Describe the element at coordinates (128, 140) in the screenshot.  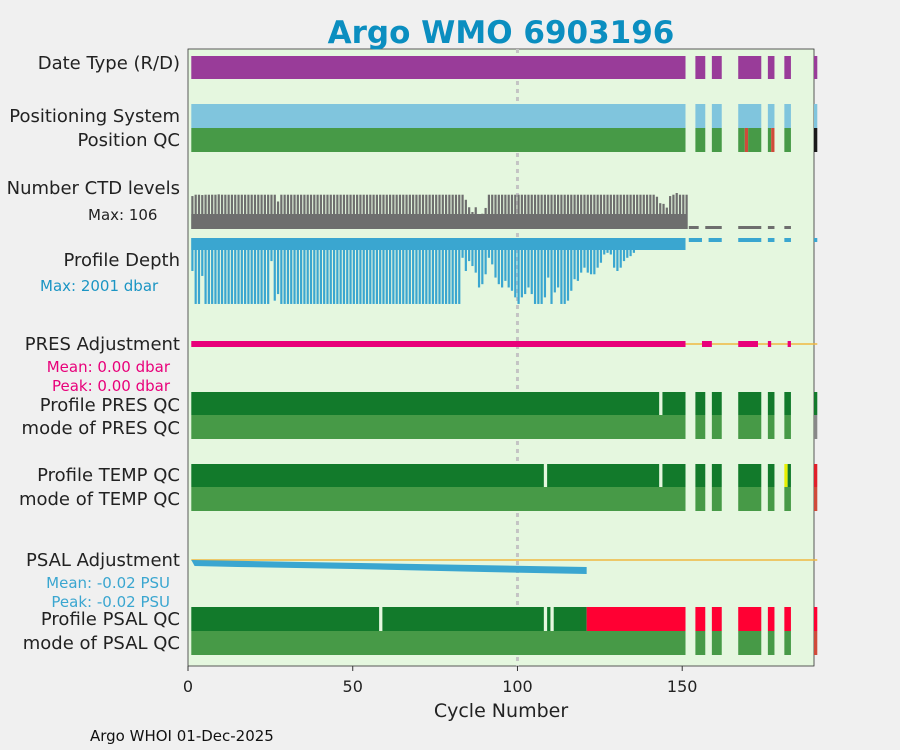
I see `row-label-2: Position QC` at that location.